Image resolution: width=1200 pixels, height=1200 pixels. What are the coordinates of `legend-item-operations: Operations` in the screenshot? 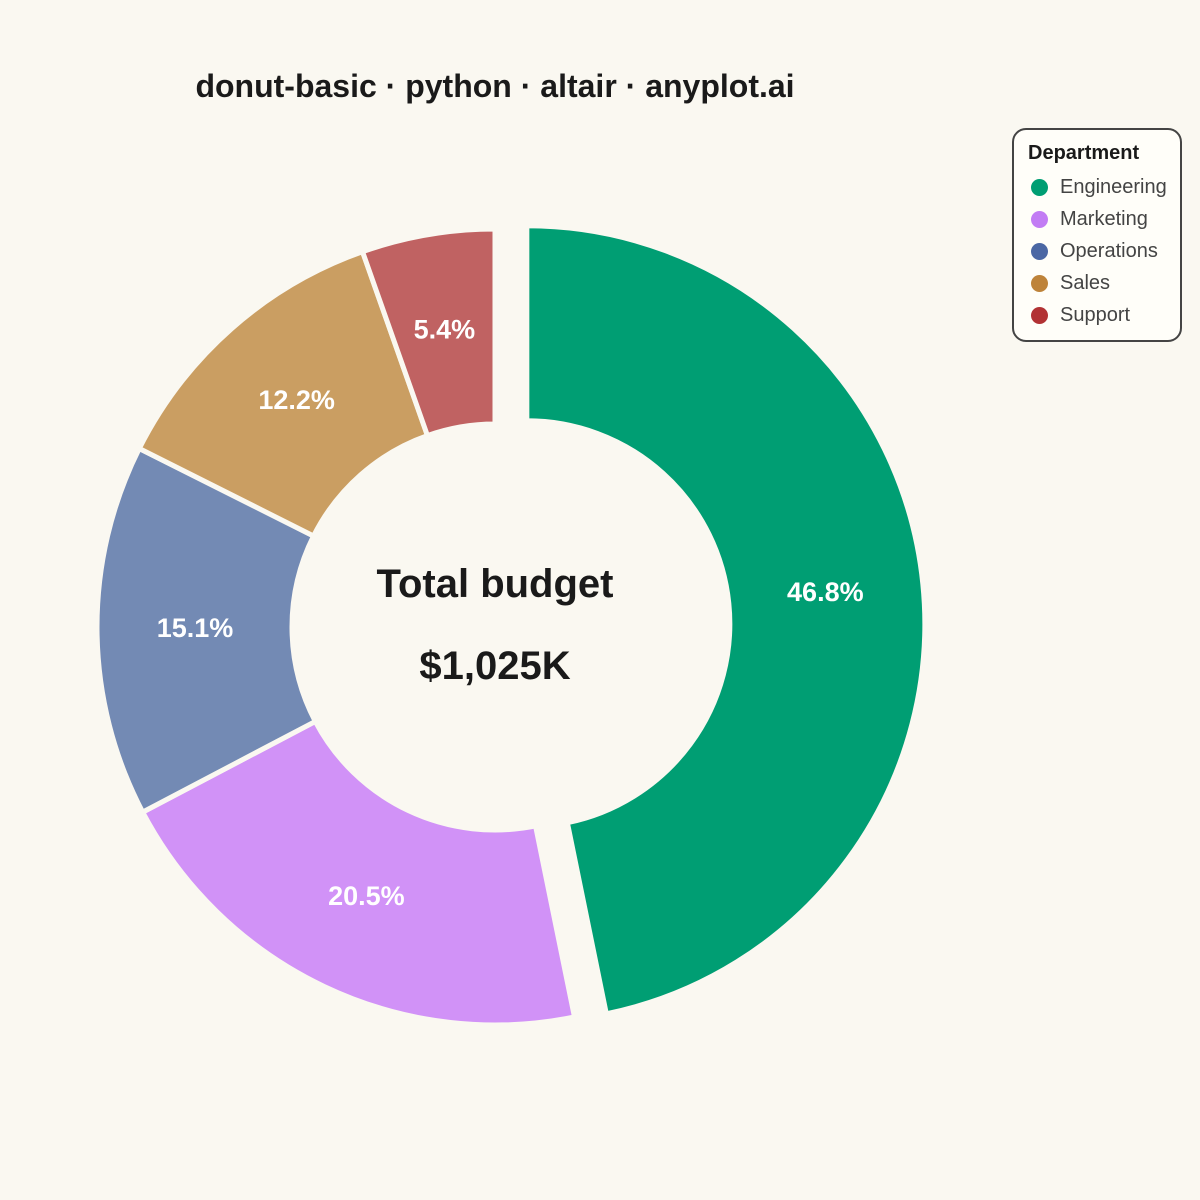 It's located at (1104, 251).